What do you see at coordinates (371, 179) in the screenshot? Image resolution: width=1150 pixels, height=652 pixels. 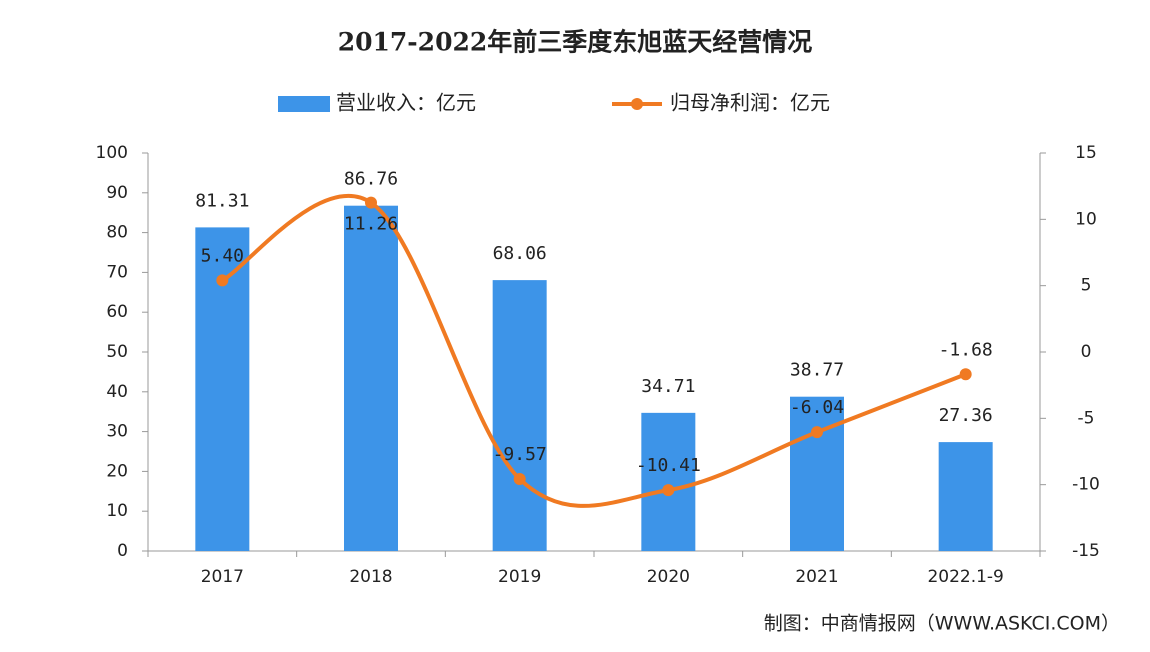 I see `bar-value-label: 86.76` at bounding box center [371, 179].